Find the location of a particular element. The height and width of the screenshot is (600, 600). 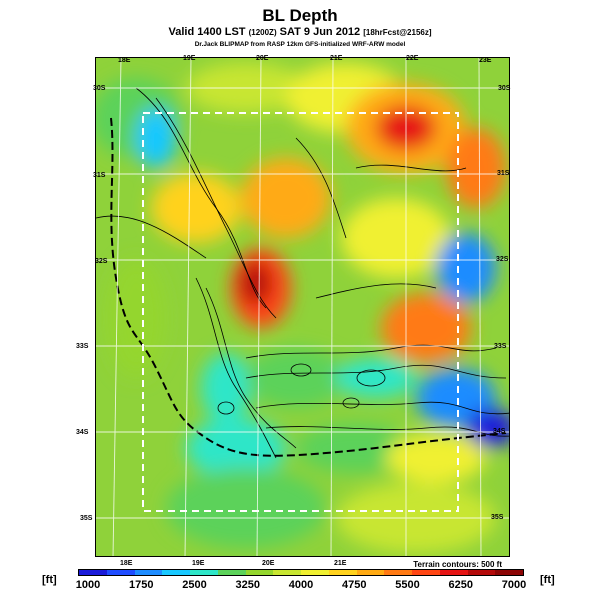

lon-label-top: 20E is located at coordinates (262, 58).